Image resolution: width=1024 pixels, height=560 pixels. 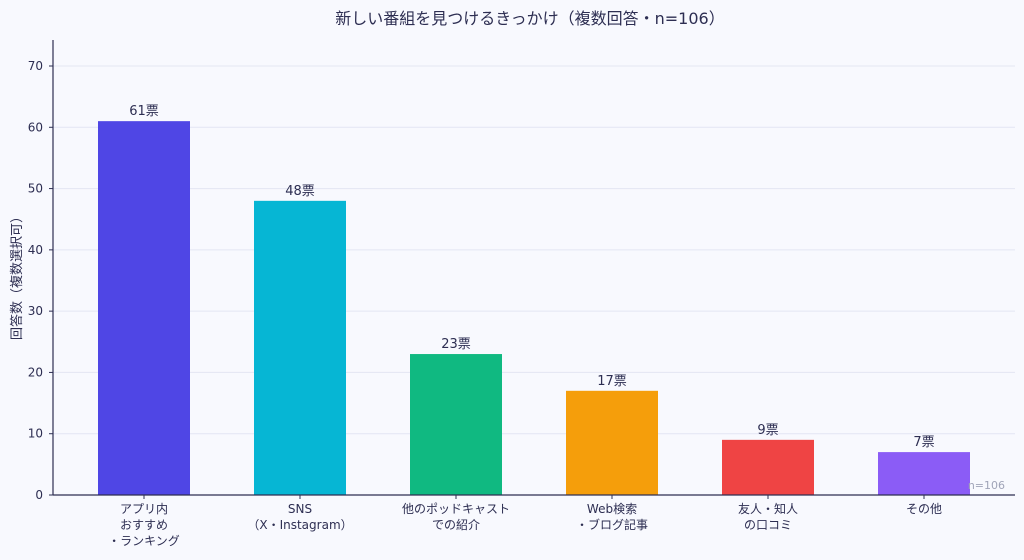 What do you see at coordinates (35, 372) in the screenshot?
I see `y-tick-label: 20` at bounding box center [35, 372].